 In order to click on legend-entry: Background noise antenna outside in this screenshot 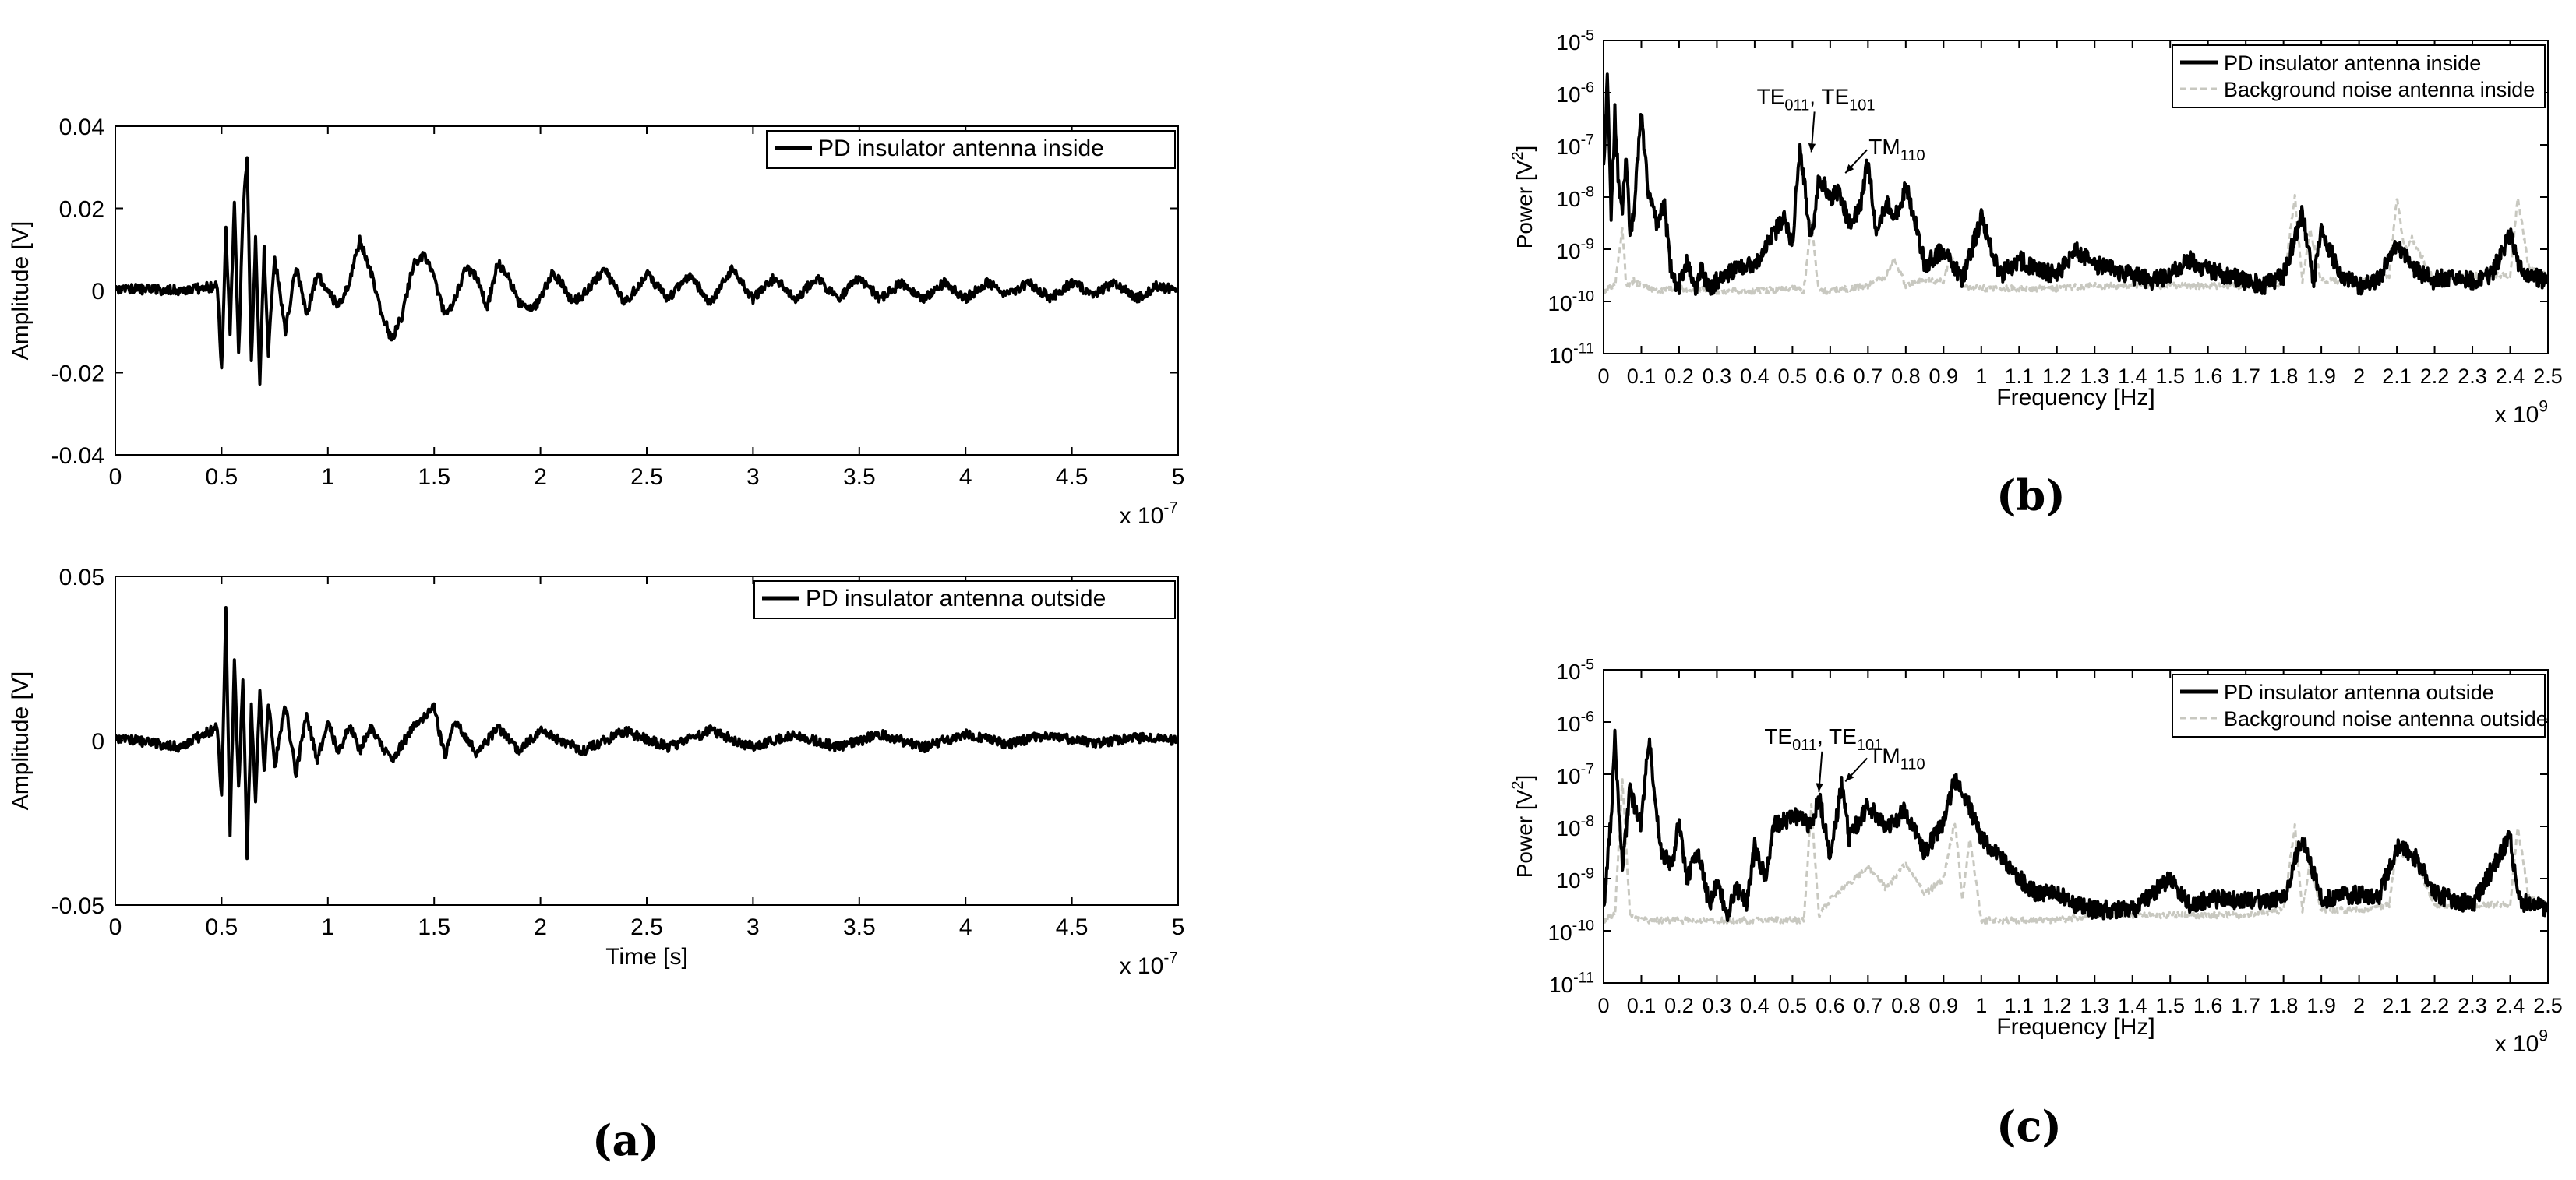, I will do `click(2386, 719)`.